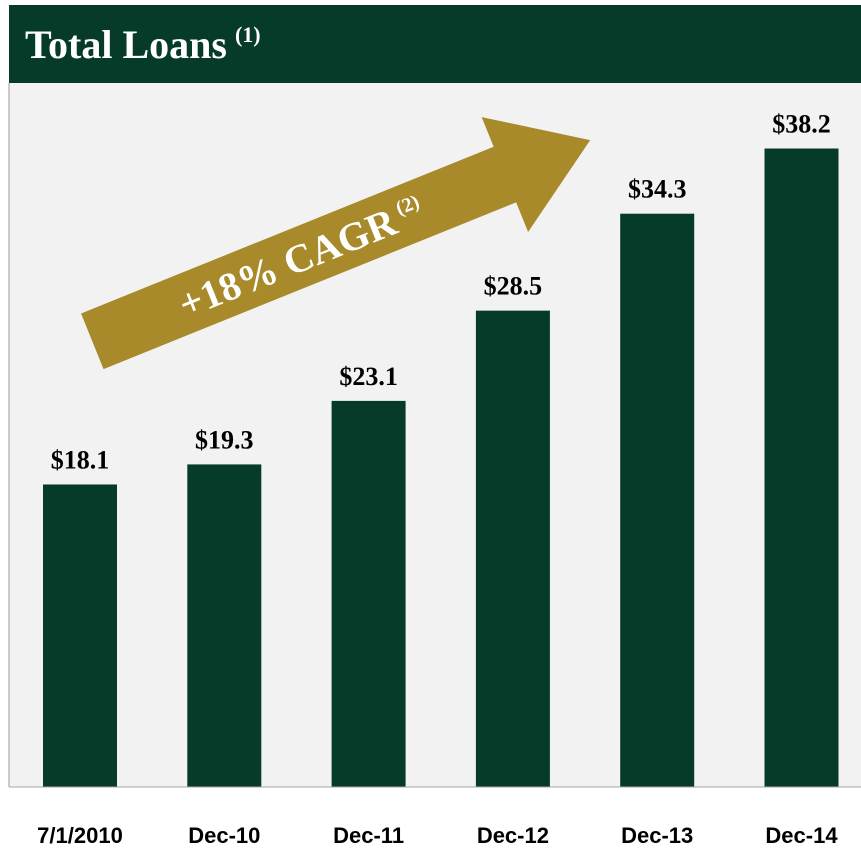 The height and width of the screenshot is (850, 861). Describe the element at coordinates (248, 34) in the screenshot. I see `title-superscript: (1)` at that location.